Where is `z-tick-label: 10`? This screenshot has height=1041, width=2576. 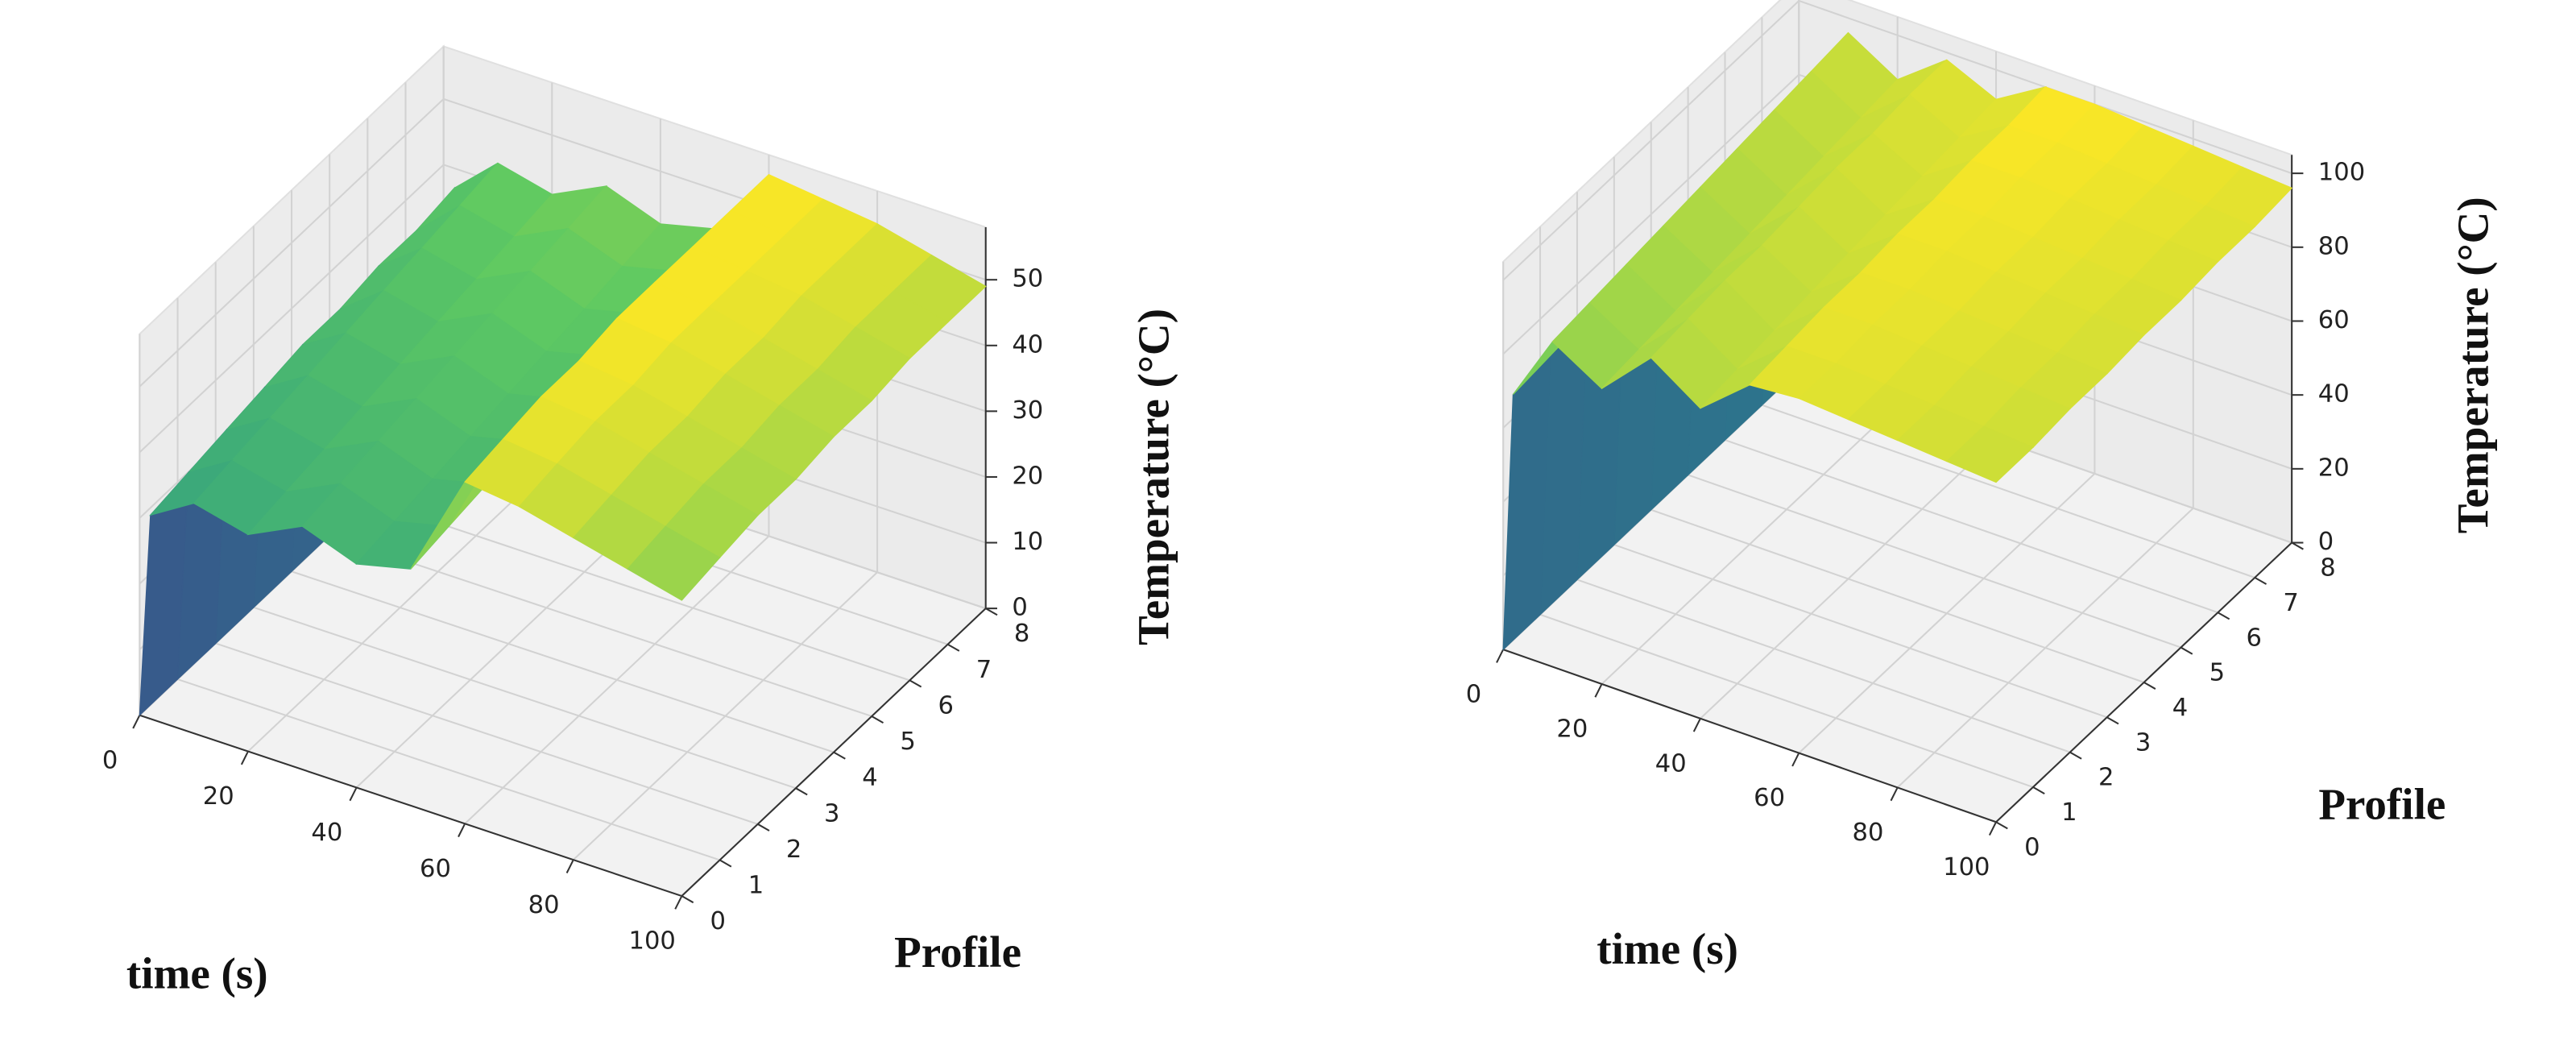 z-tick-label: 10 is located at coordinates (1027, 542).